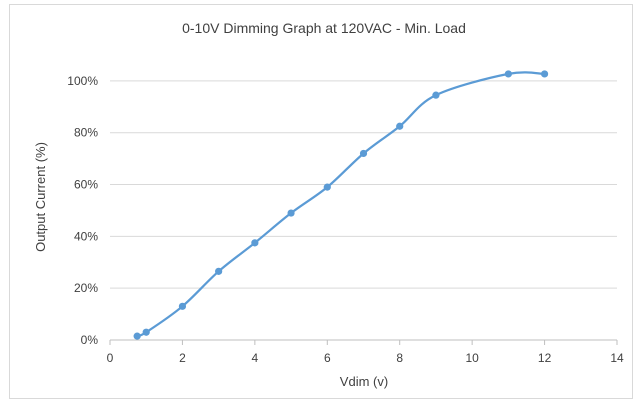 Image resolution: width=639 pixels, height=403 pixels. What do you see at coordinates (327, 358) in the screenshot?
I see `x-tick-label: 6` at bounding box center [327, 358].